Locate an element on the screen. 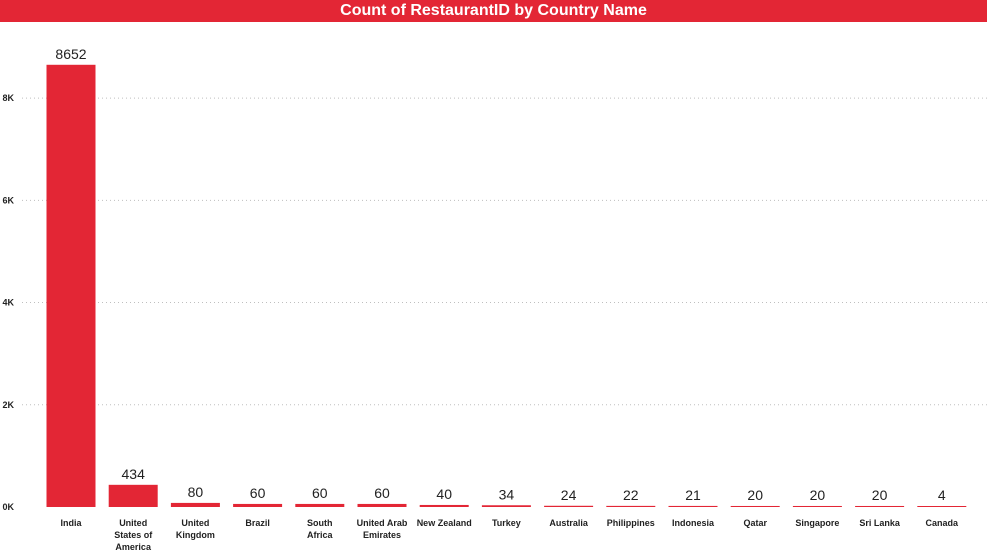 The width and height of the screenshot is (987, 557). category-label: Australia is located at coordinates (569, 523).